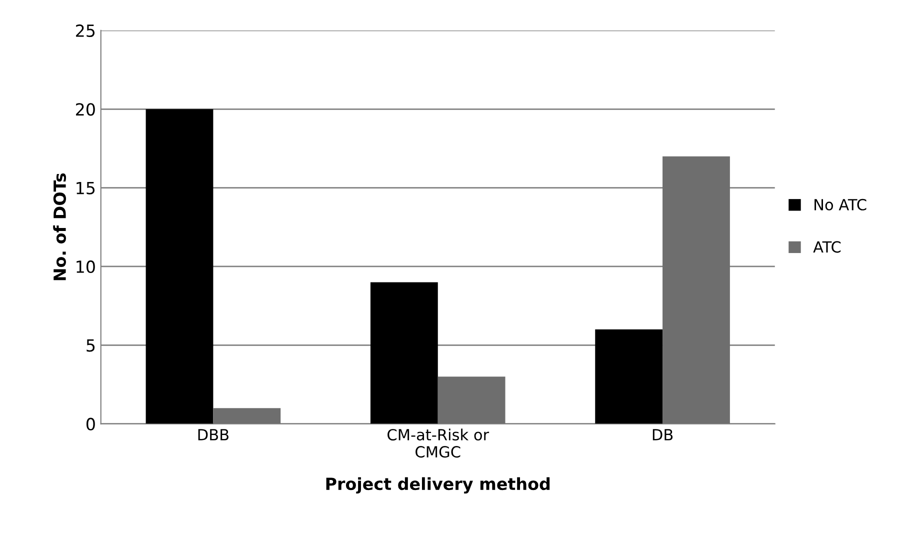 Image resolution: width=917 pixels, height=554 pixels. Describe the element at coordinates (90, 345) in the screenshot. I see `y-tick-label: 5` at that location.